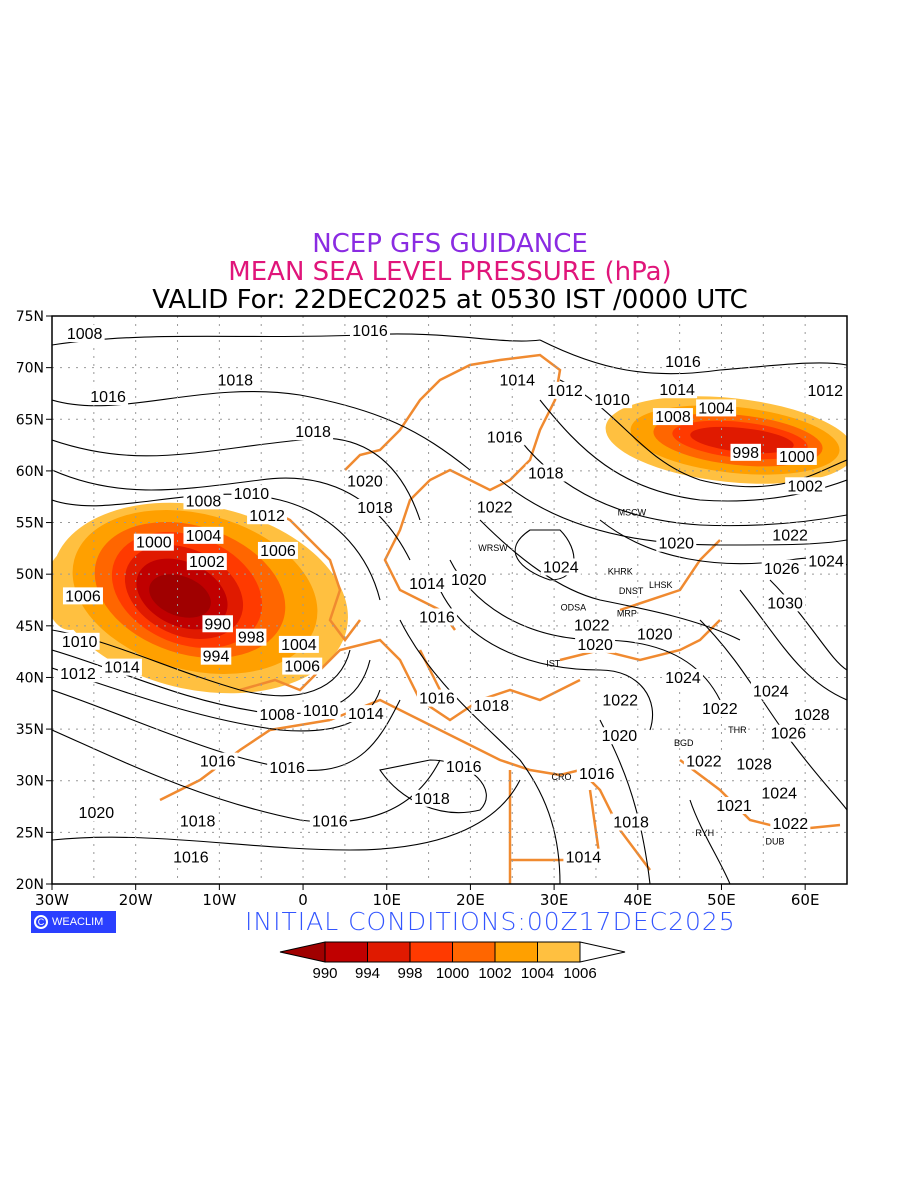 The image size is (900, 1200). Describe the element at coordinates (579, 973) in the screenshot. I see `colorbar-level-label: 1006` at that location.